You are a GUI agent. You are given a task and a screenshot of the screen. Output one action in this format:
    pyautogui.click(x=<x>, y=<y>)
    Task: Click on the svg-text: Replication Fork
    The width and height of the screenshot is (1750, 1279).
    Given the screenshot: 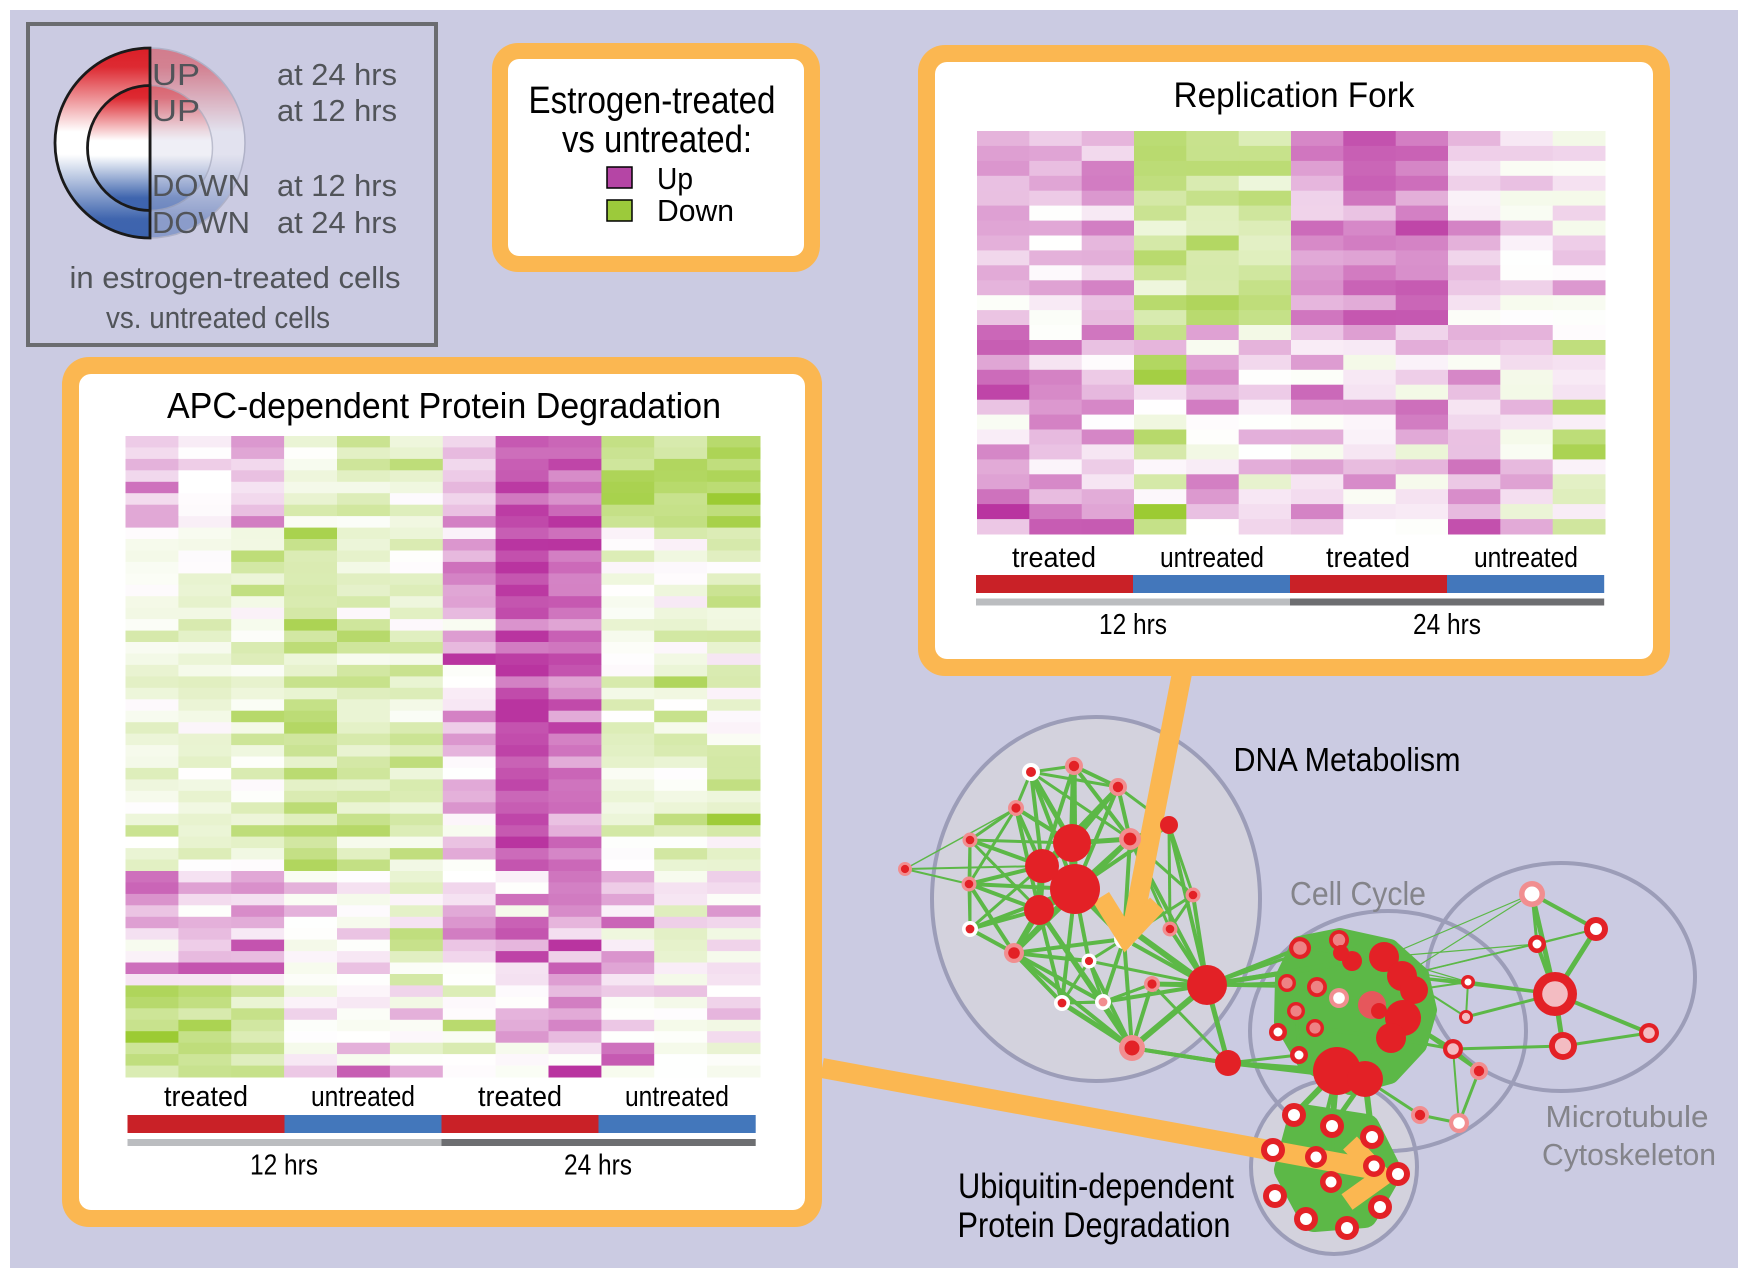 What is the action you would take?
    pyautogui.click(x=1294, y=95)
    